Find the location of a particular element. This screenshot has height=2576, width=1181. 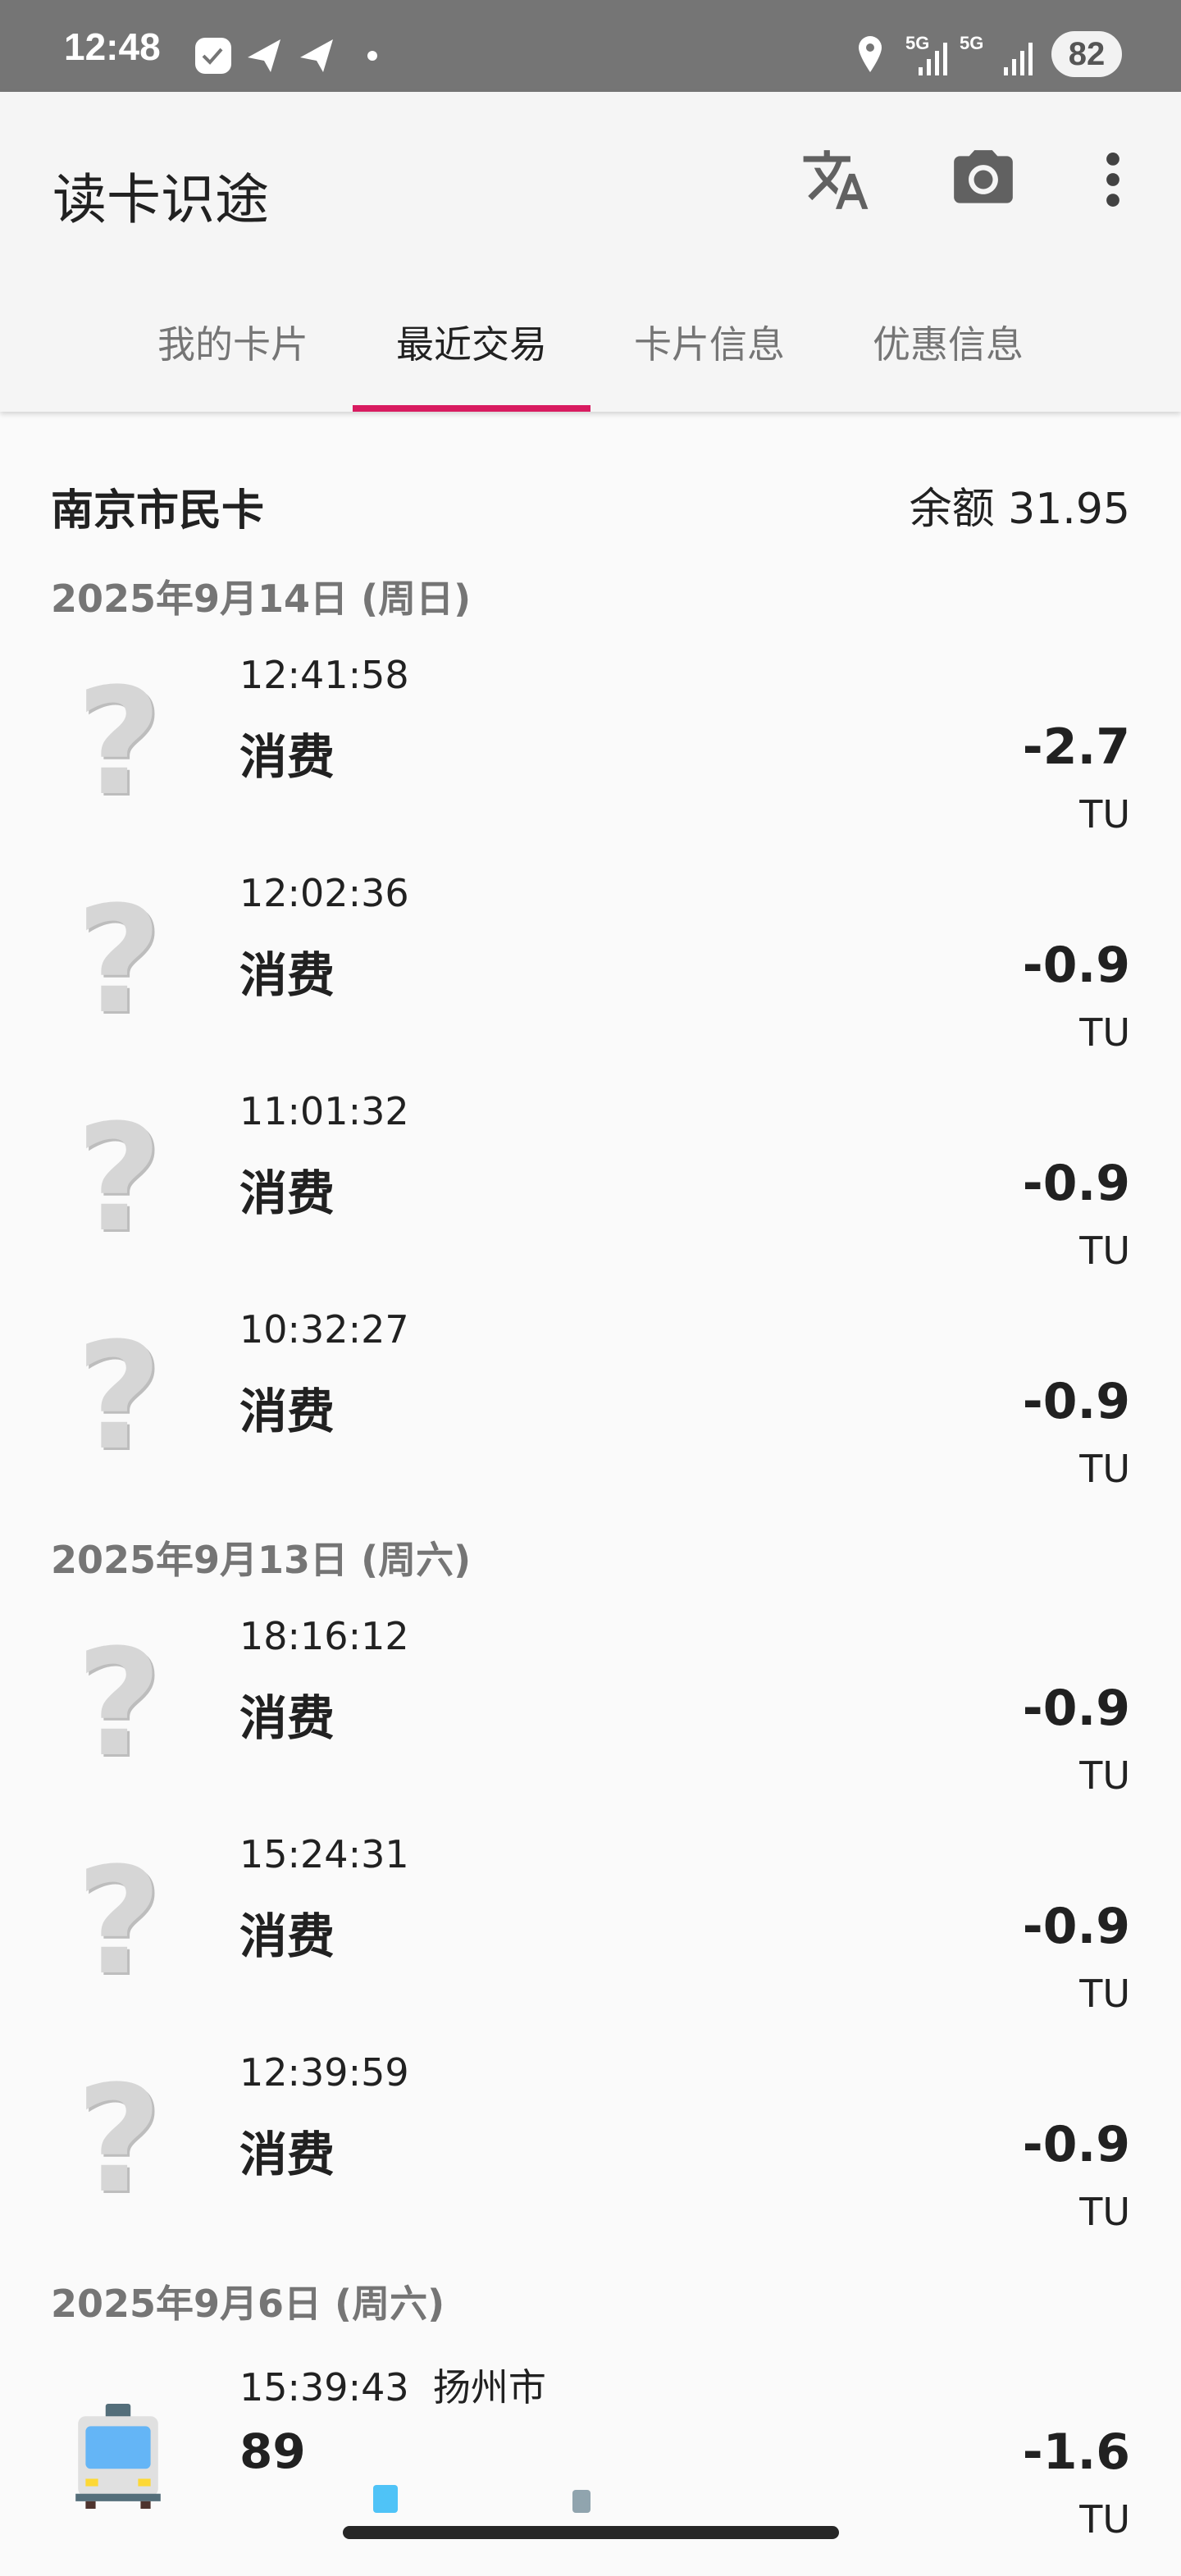

transaction-time: 12:02:36 is located at coordinates (324, 893).